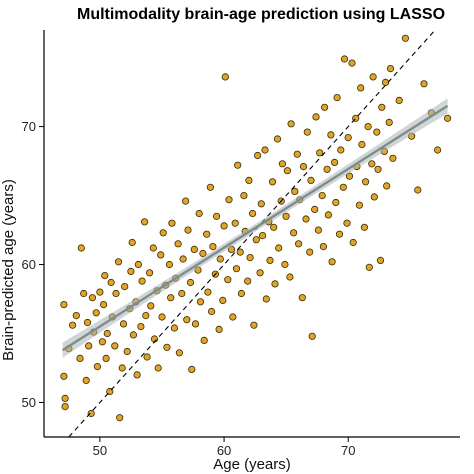 Image resolution: width=474 pixels, height=474 pixels. I want to click on y-axis-ticks: 50 60 70, so click(33, 264).